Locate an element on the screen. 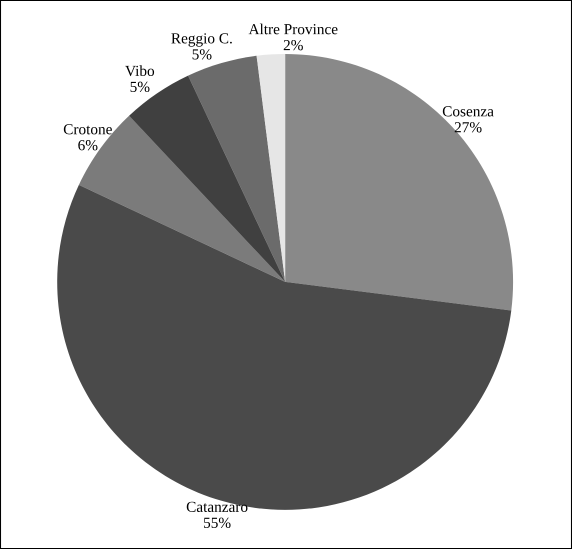 Image resolution: width=572 pixels, height=549 pixels. data-label: 6% is located at coordinates (88, 145).